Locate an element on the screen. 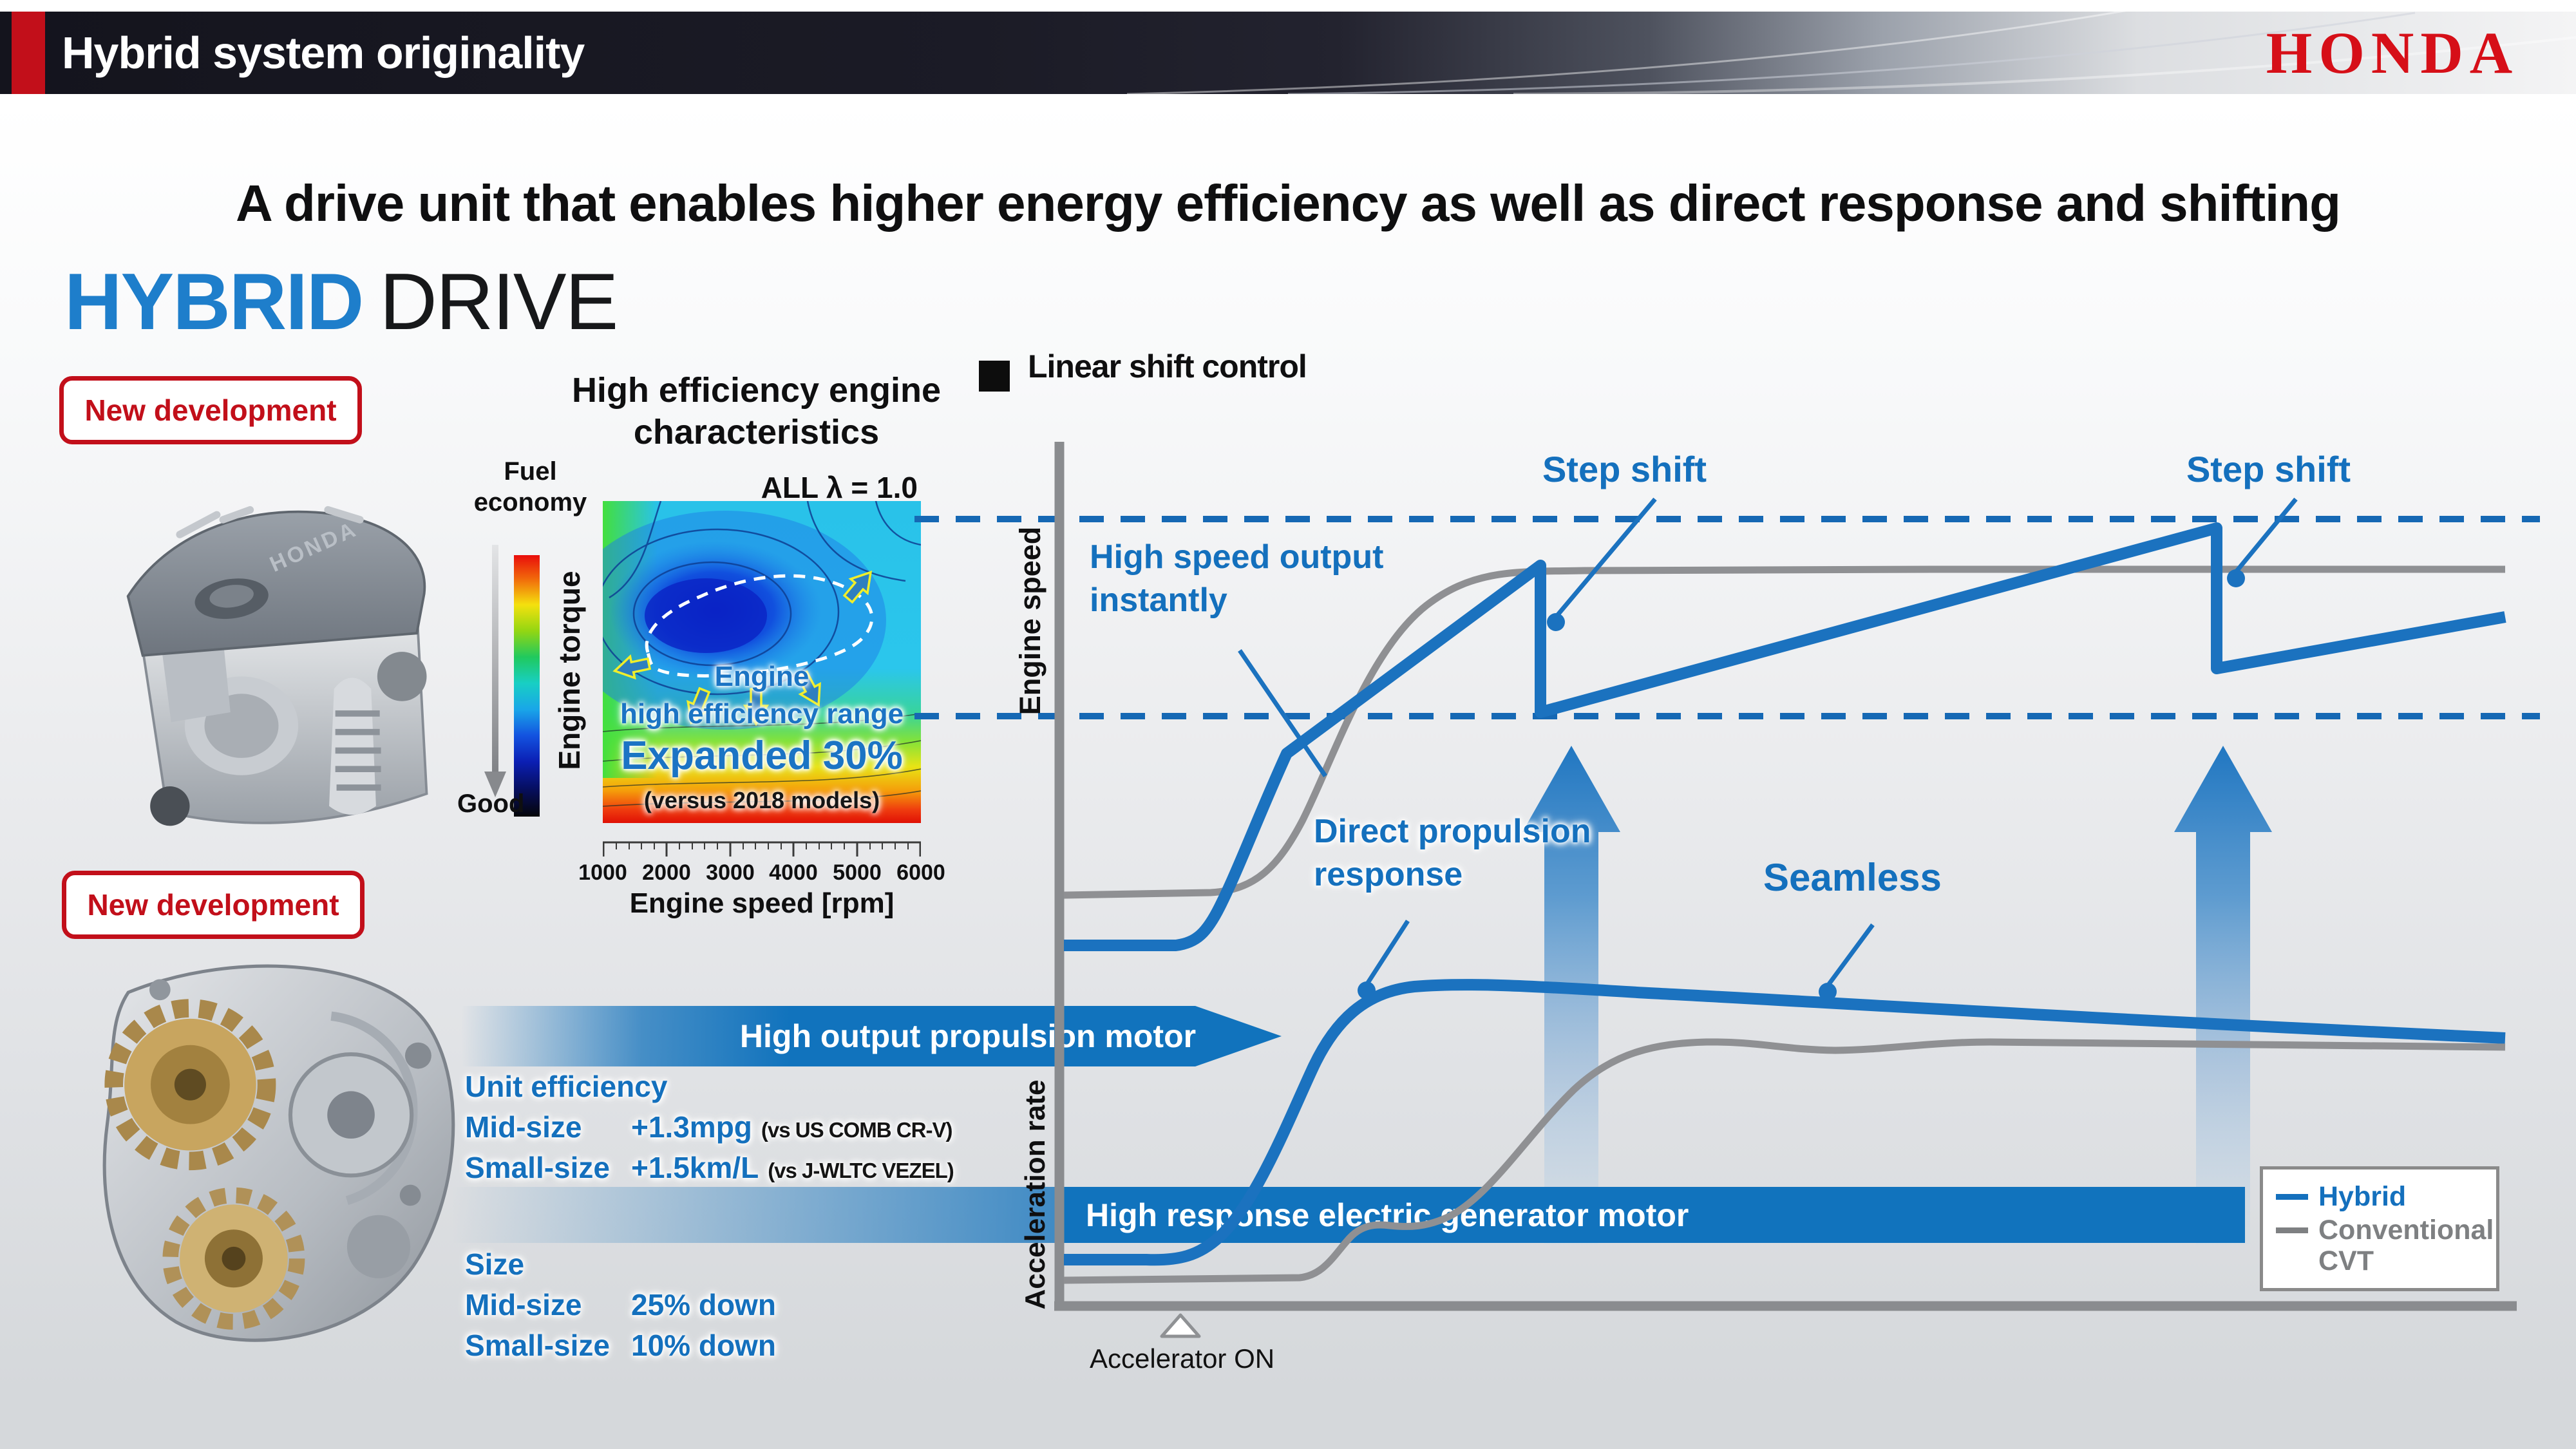 The height and width of the screenshot is (1449, 2576). map-overlay-expanded: Expanded 30% is located at coordinates (762, 756).